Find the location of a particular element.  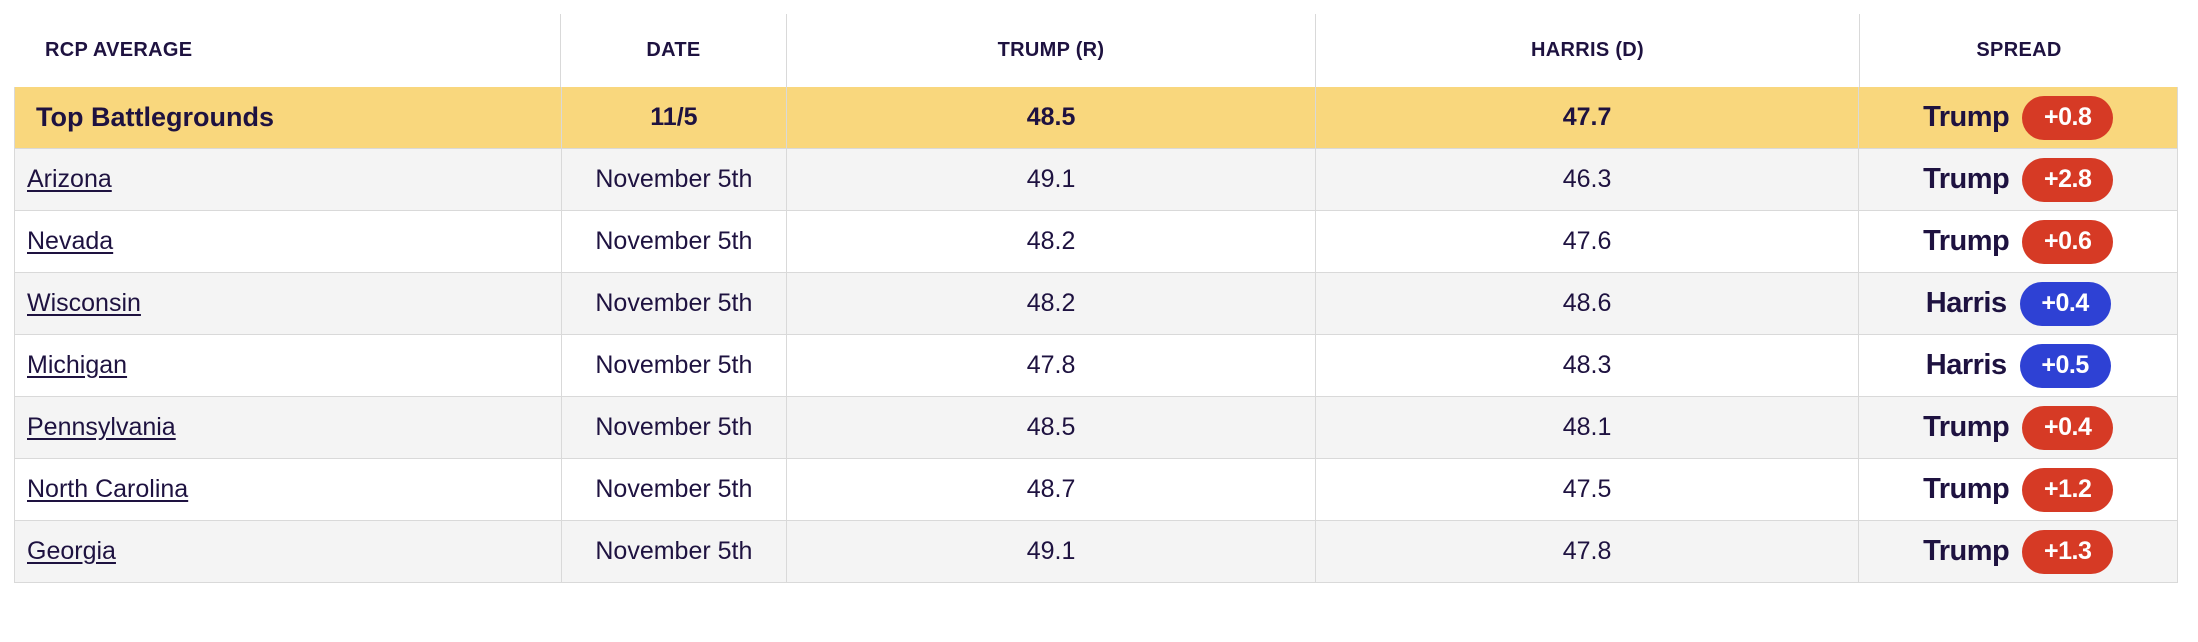

harris-value: 46.3 is located at coordinates (1588, 179).